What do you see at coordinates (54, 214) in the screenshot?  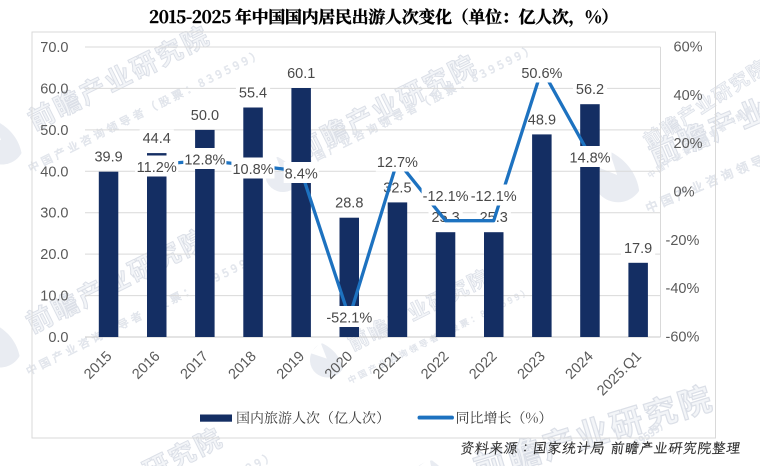 I see `svg-text: 30.0` at bounding box center [54, 214].